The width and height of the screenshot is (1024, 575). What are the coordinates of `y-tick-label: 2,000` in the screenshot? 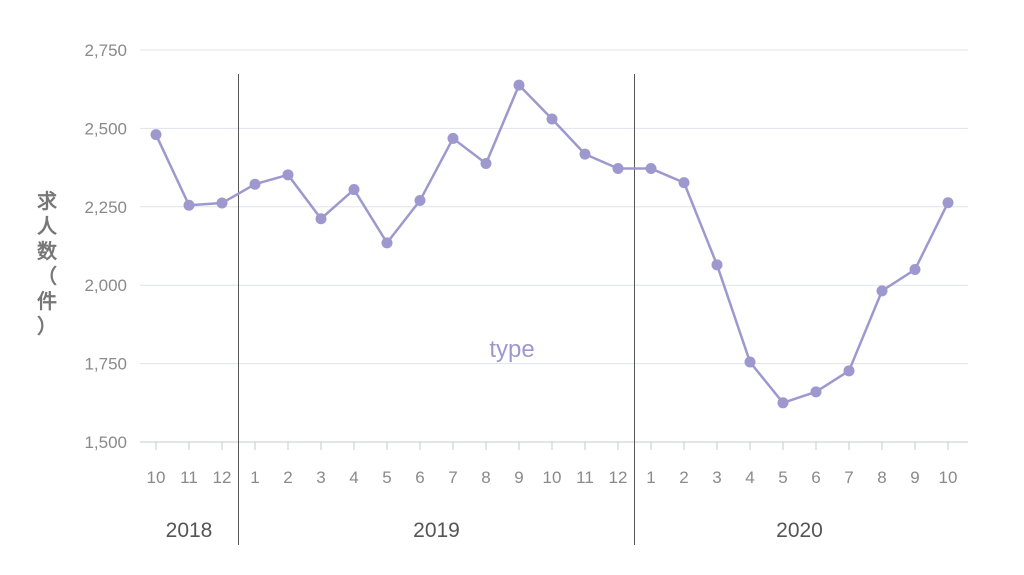 It's located at (105, 285).